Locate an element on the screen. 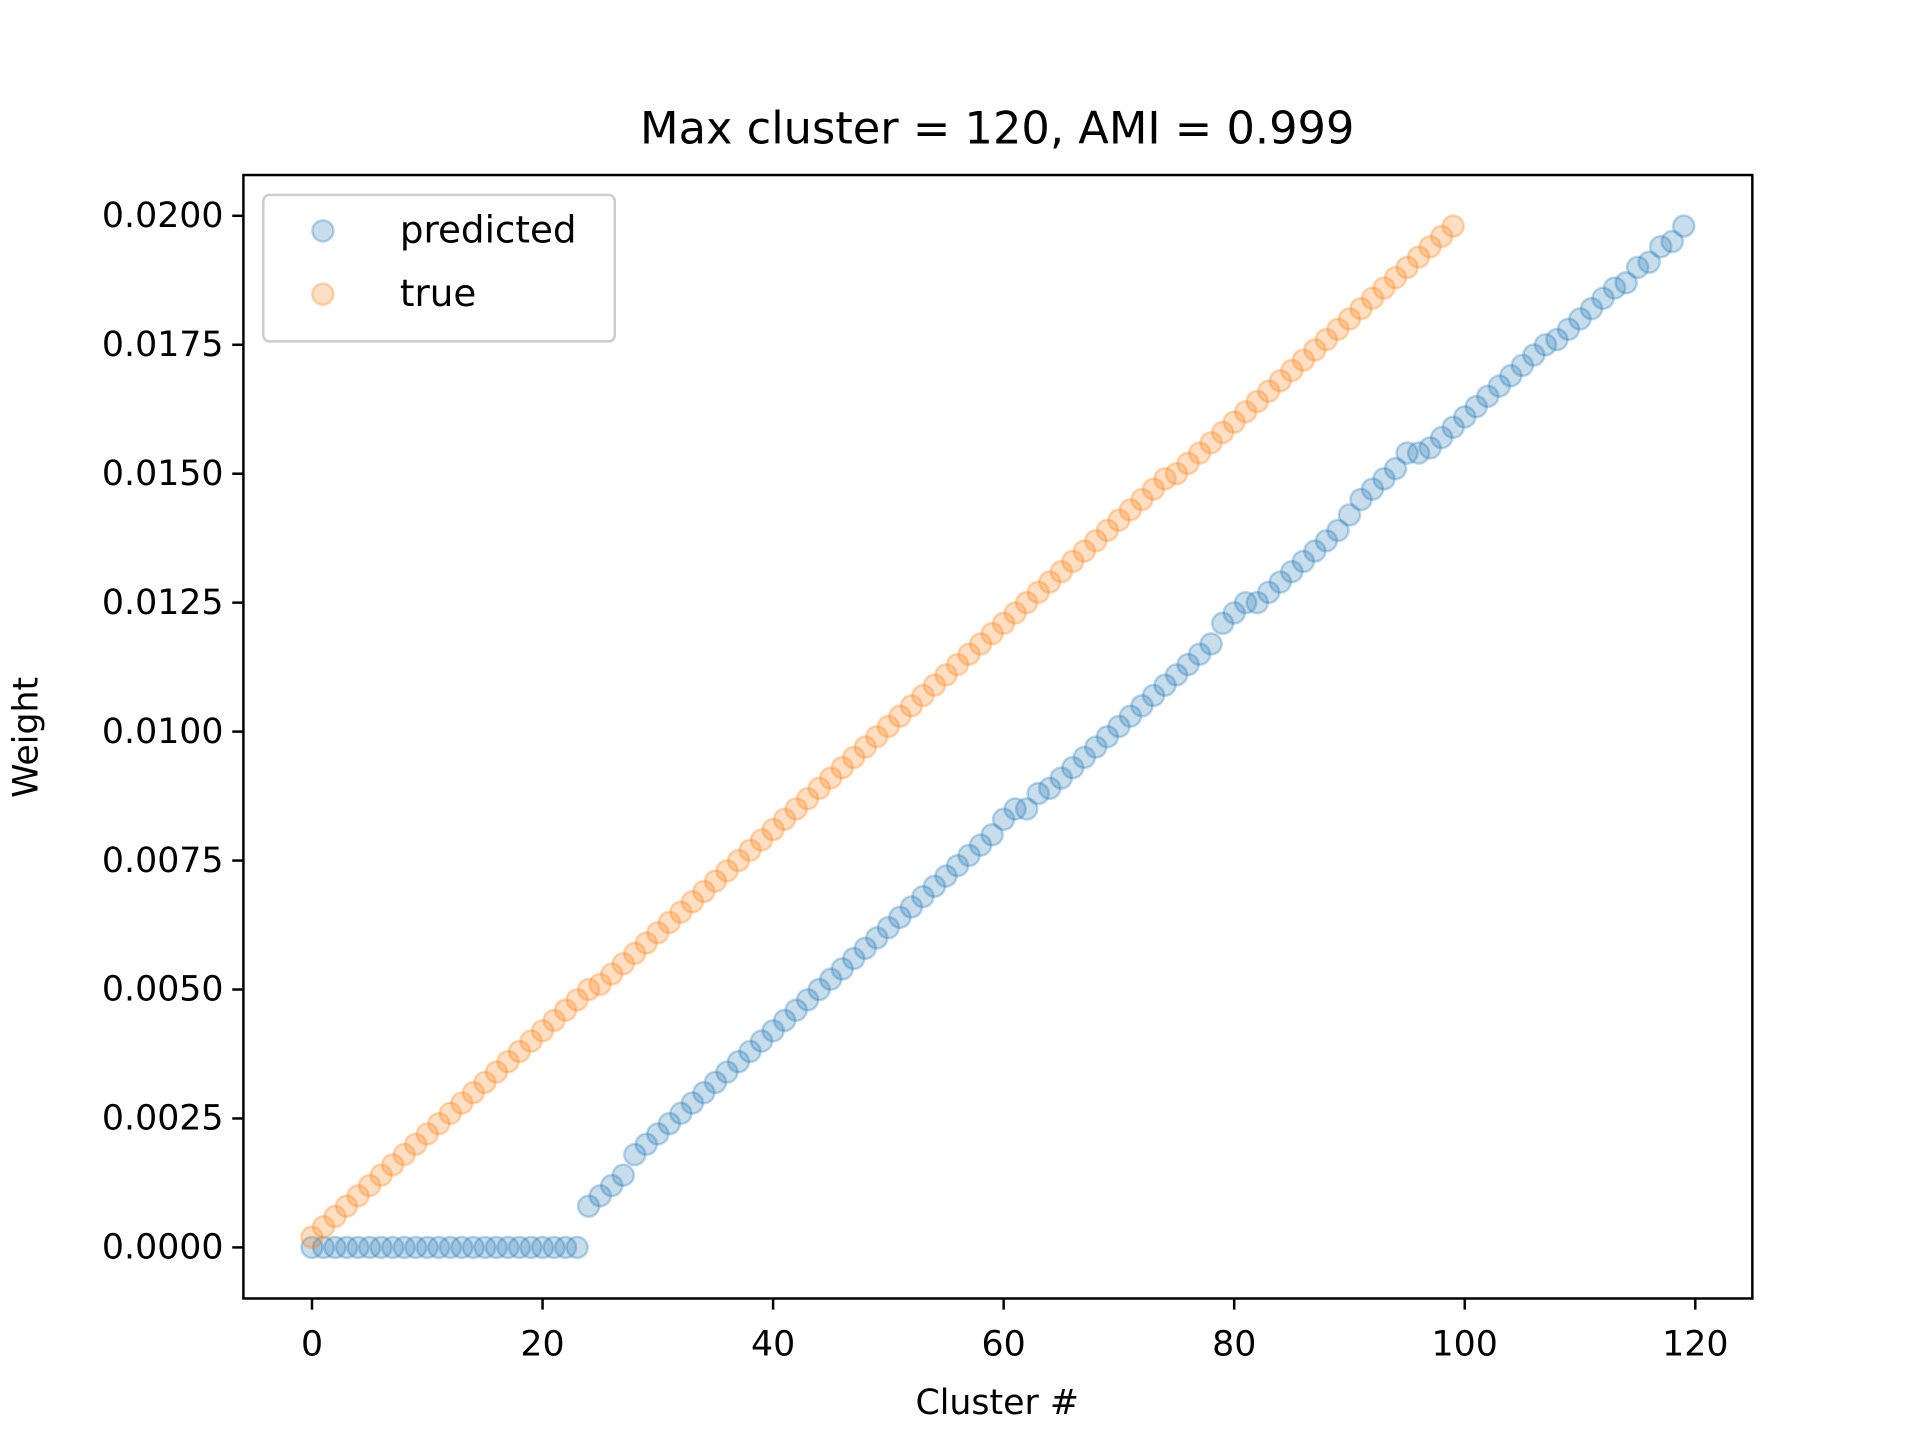  x-tick-label: 80 is located at coordinates (1234, 1345).